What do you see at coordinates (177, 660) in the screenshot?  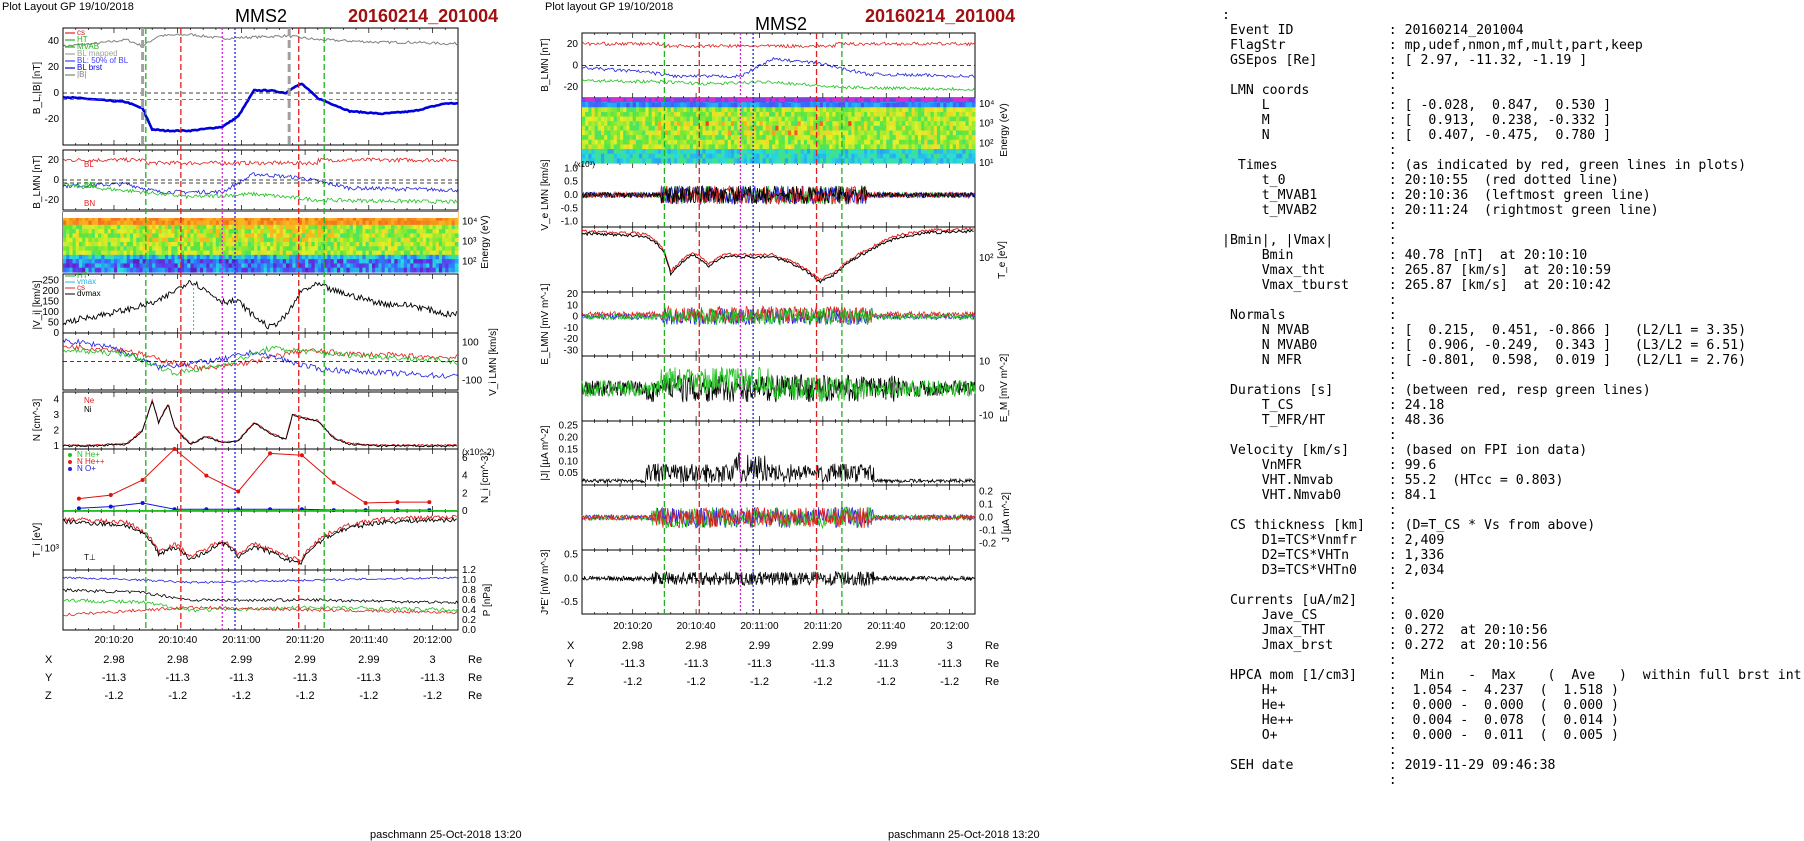 I see `left-coord-value: 2.98` at bounding box center [177, 660].